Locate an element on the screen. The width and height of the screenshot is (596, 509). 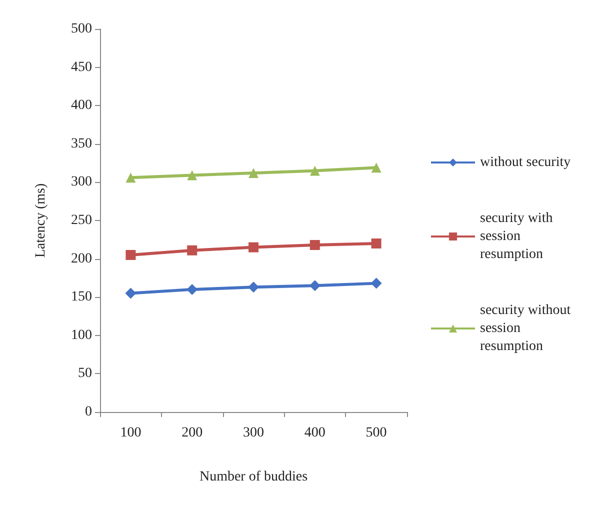
x-tick-label: 400 is located at coordinates (315, 433).